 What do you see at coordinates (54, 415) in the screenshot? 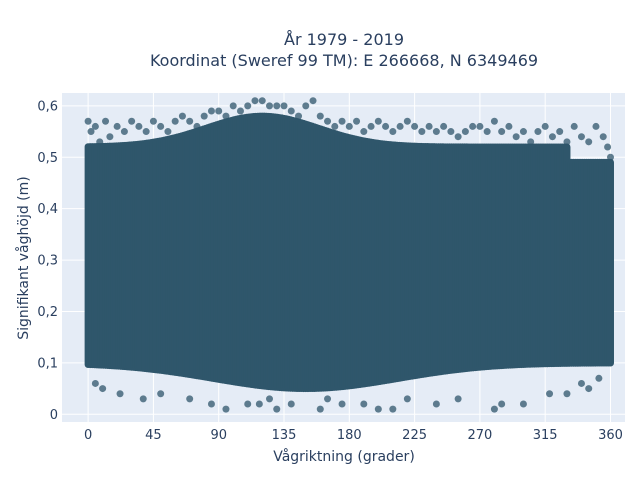
I see `y-tick-label: 0` at bounding box center [54, 415].